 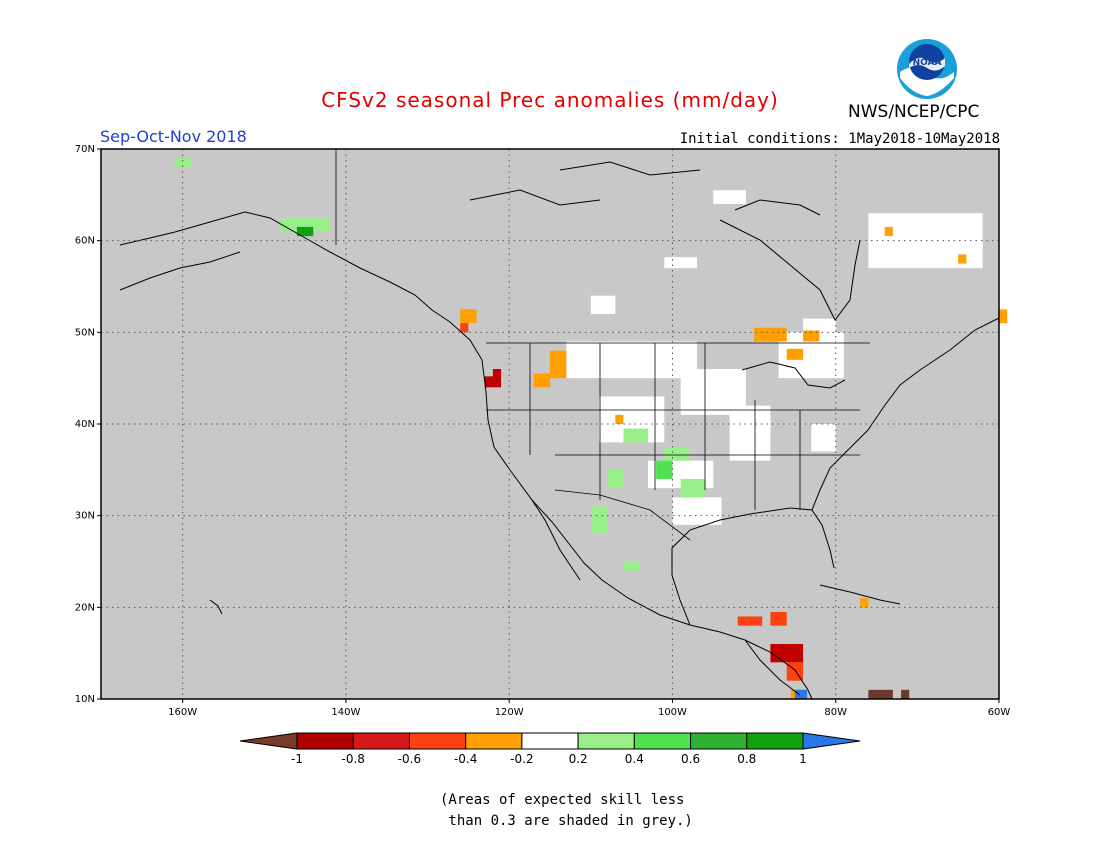 What do you see at coordinates (672, 712) in the screenshot?
I see `longitude-tick-label: 100W` at bounding box center [672, 712].